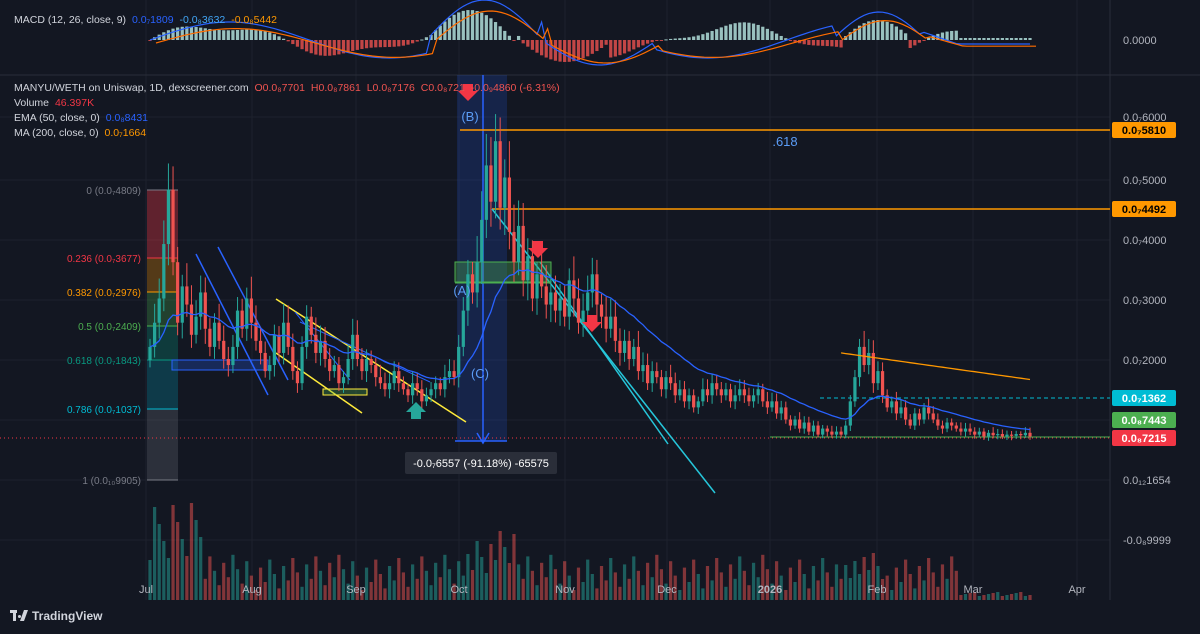  I want to click on measure-label: -0.0₇6557 (-91.18%) -65575, so click(481, 464).